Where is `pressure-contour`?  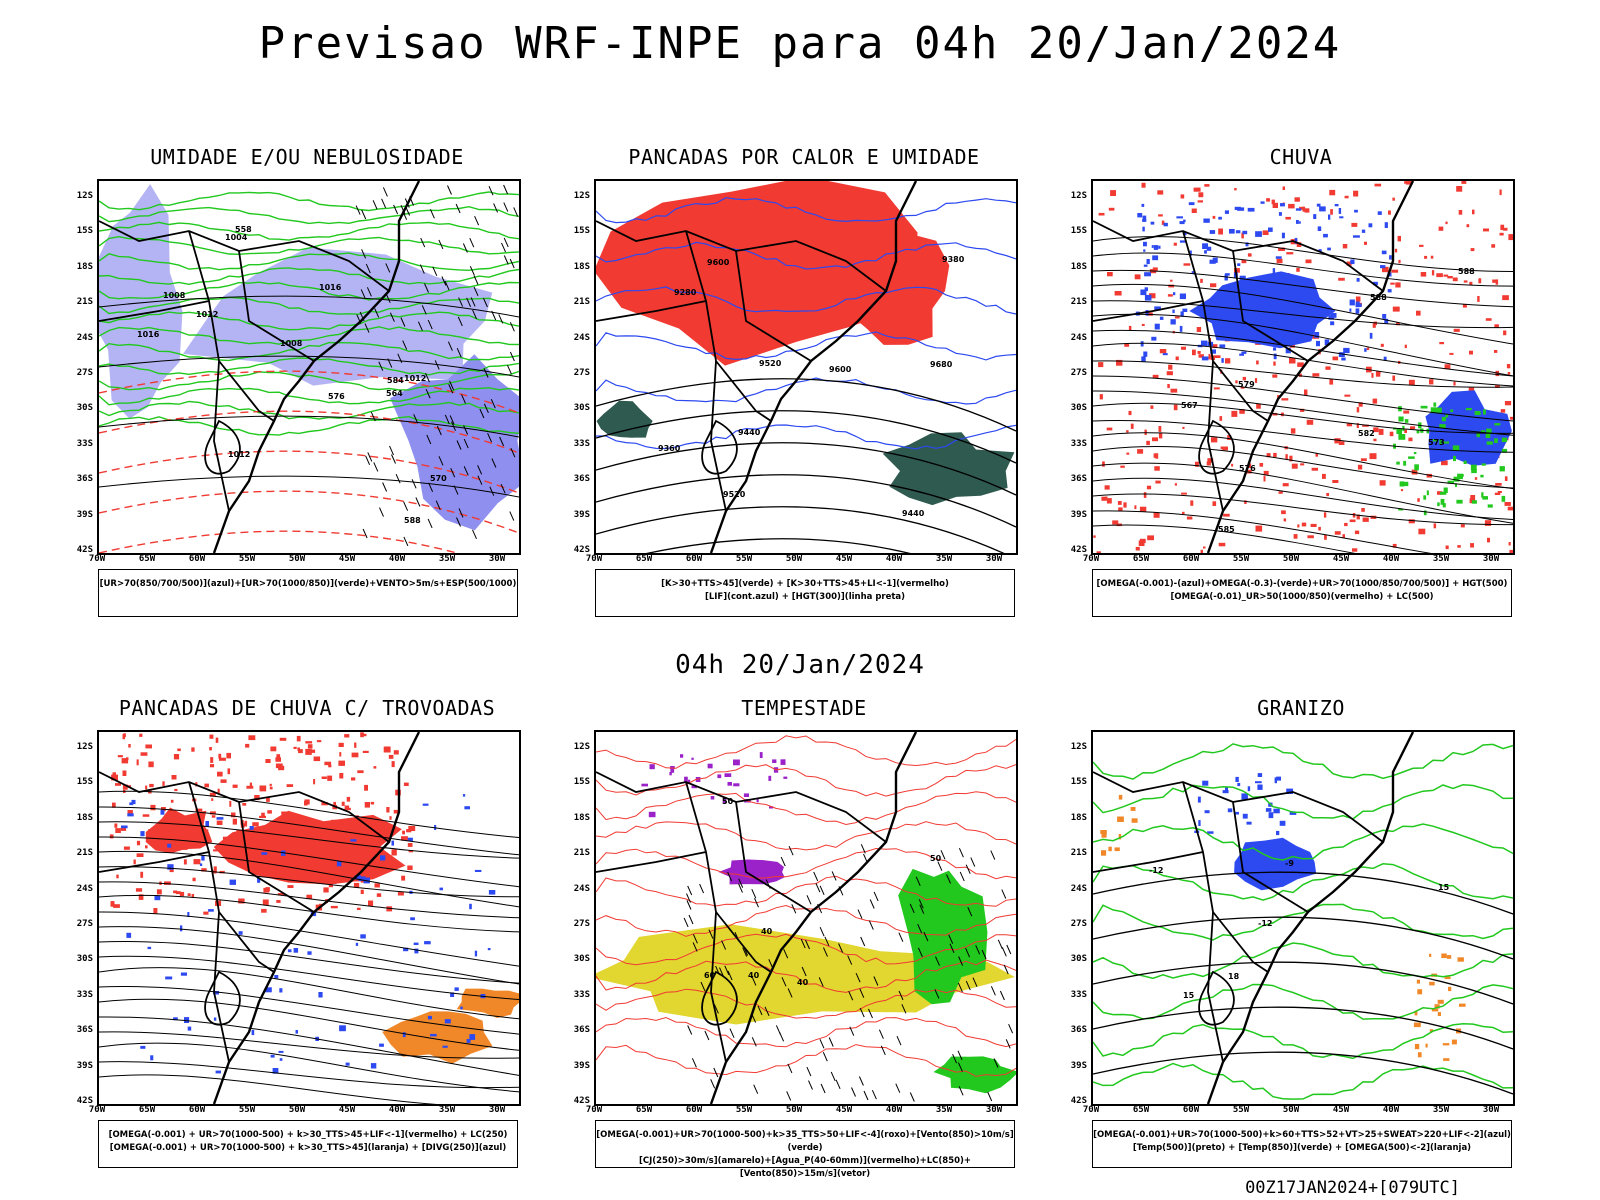
pressure-contour is located at coordinates (309, 426).